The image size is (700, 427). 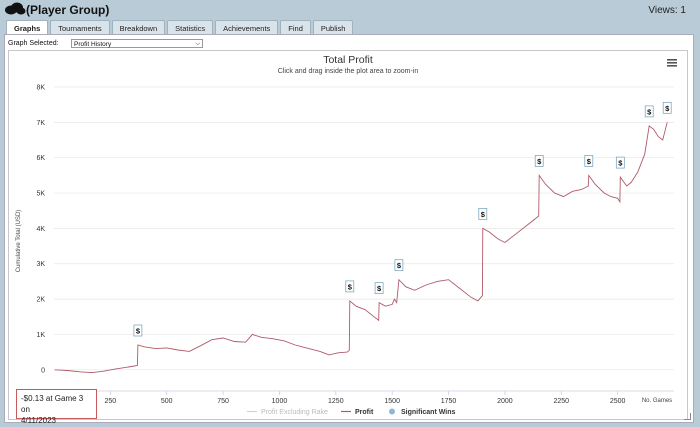 What do you see at coordinates (687, 416) in the screenshot?
I see `resize-handle-icon` at bounding box center [687, 416].